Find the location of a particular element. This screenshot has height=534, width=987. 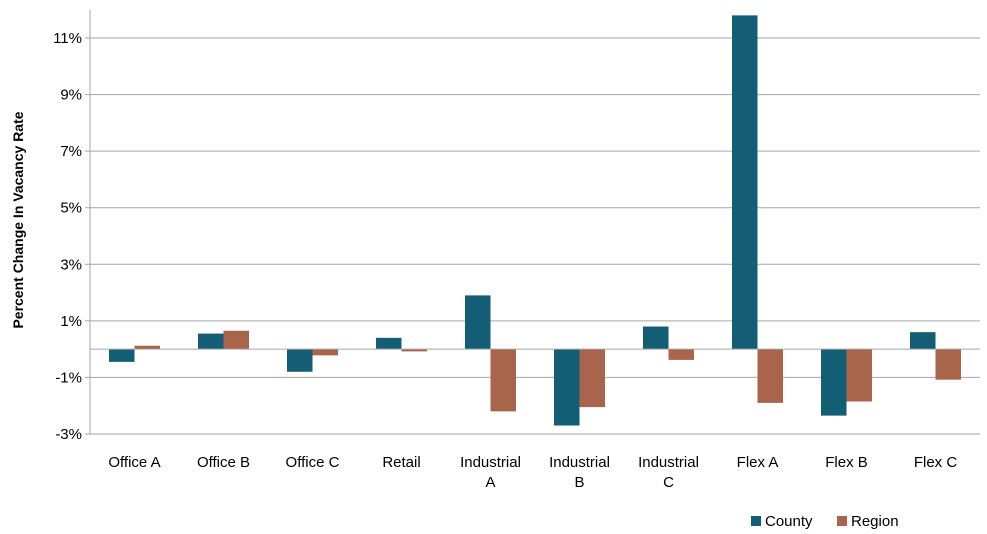

y-tick-label: 9% is located at coordinates (71, 95).